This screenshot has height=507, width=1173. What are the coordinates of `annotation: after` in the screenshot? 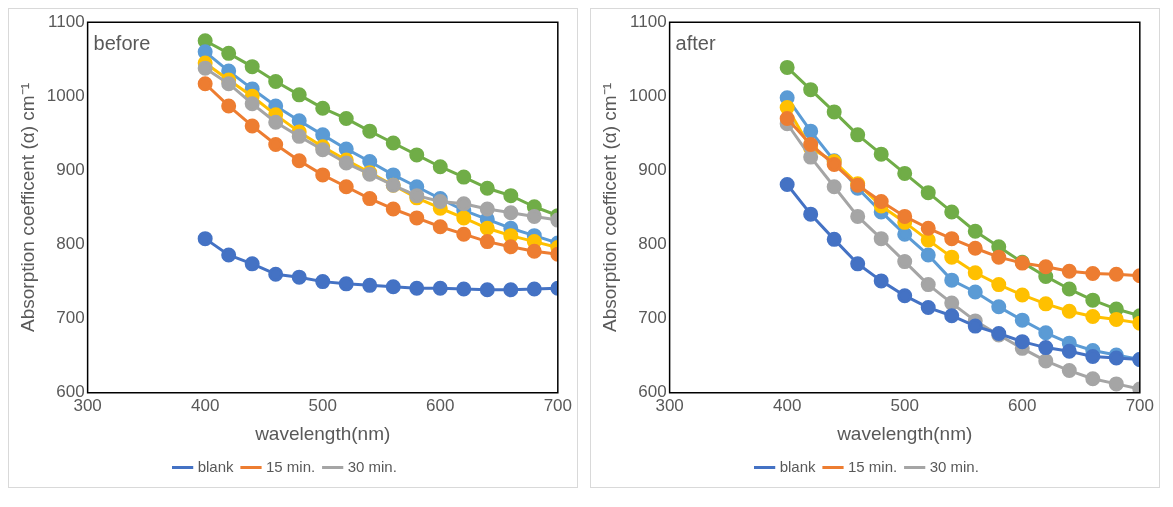 It's located at (695, 42).